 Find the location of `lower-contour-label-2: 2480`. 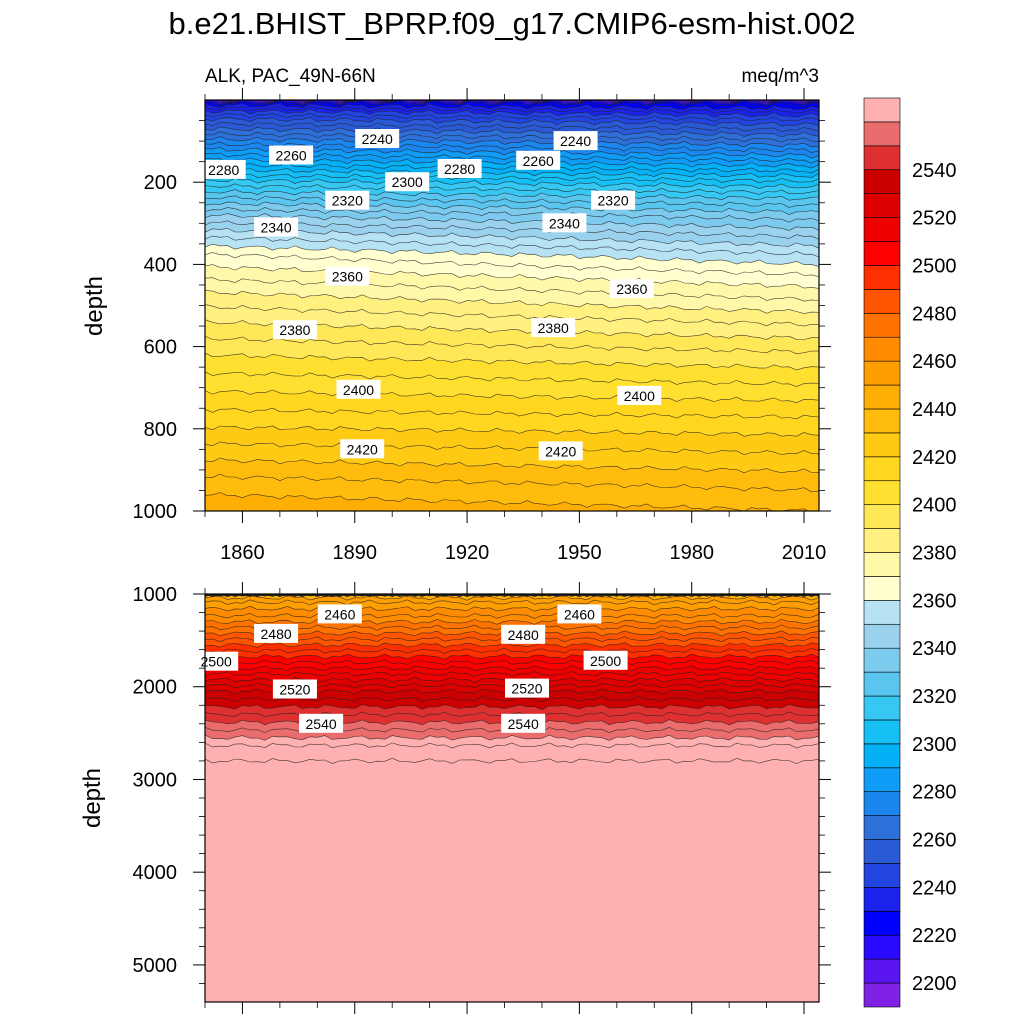

lower-contour-label-2: 2480 is located at coordinates (276, 633).